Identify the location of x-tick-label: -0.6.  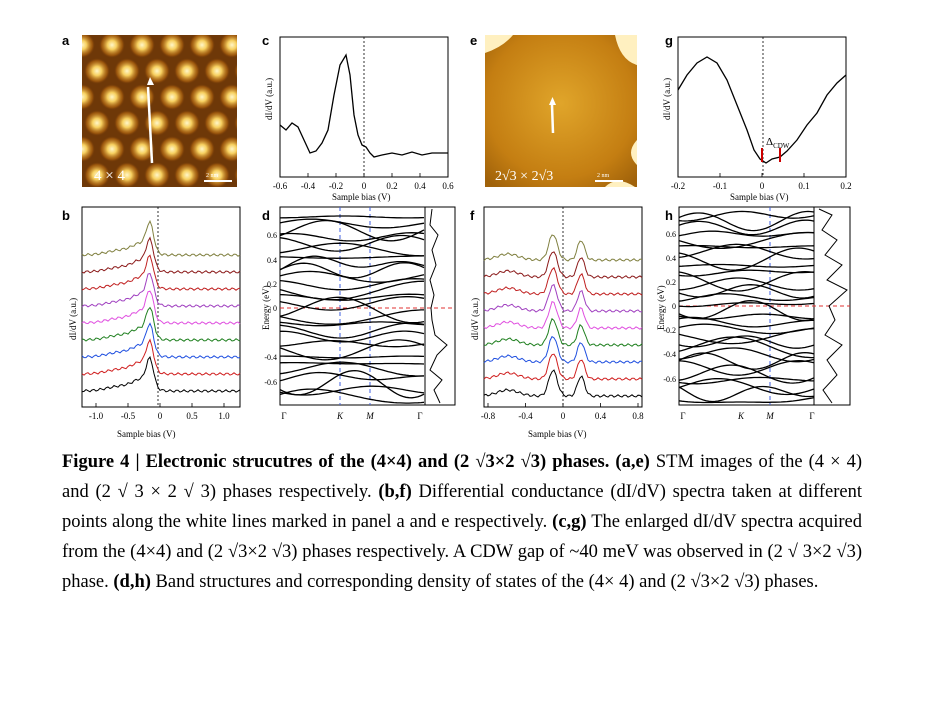
(280, 186).